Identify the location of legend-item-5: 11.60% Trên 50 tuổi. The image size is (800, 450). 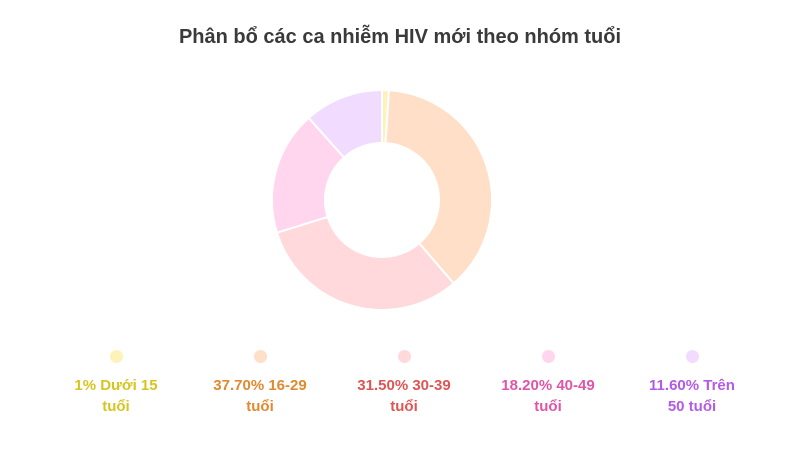
(692, 383).